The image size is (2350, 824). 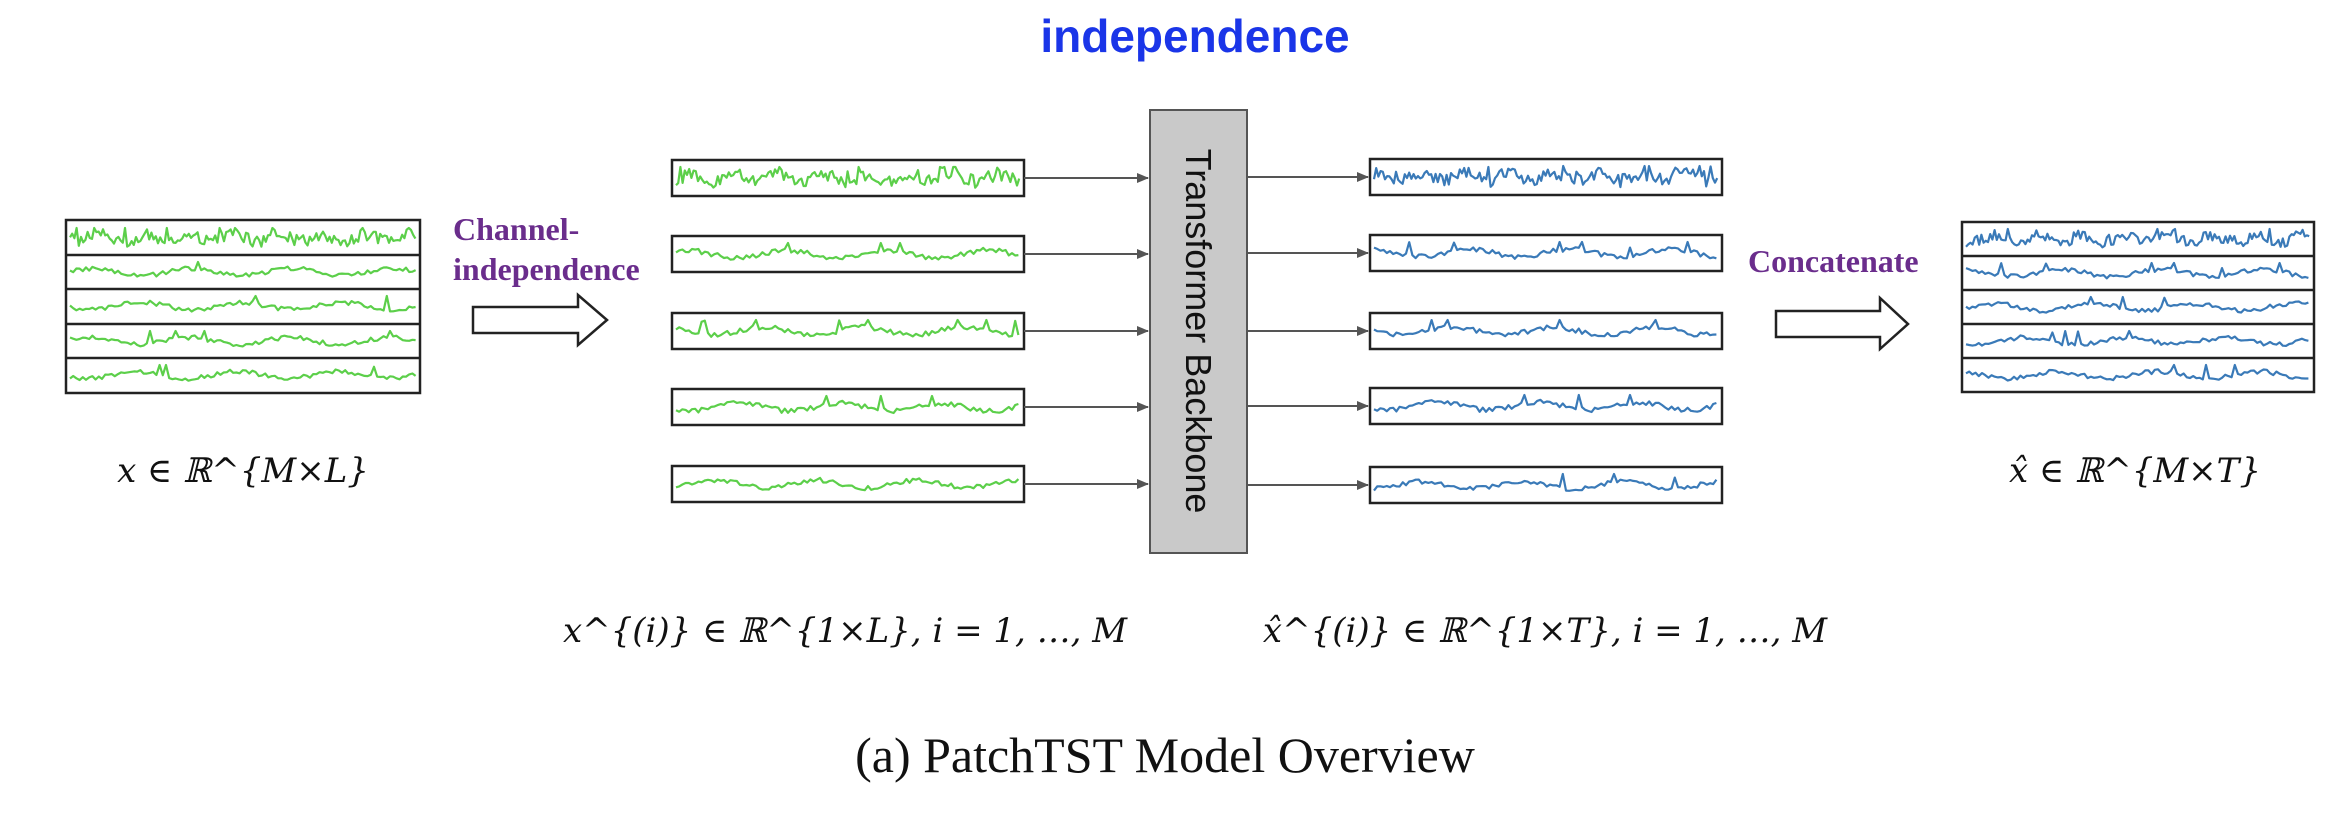 I want to click on concatenate-arrow, so click(x=1842, y=323).